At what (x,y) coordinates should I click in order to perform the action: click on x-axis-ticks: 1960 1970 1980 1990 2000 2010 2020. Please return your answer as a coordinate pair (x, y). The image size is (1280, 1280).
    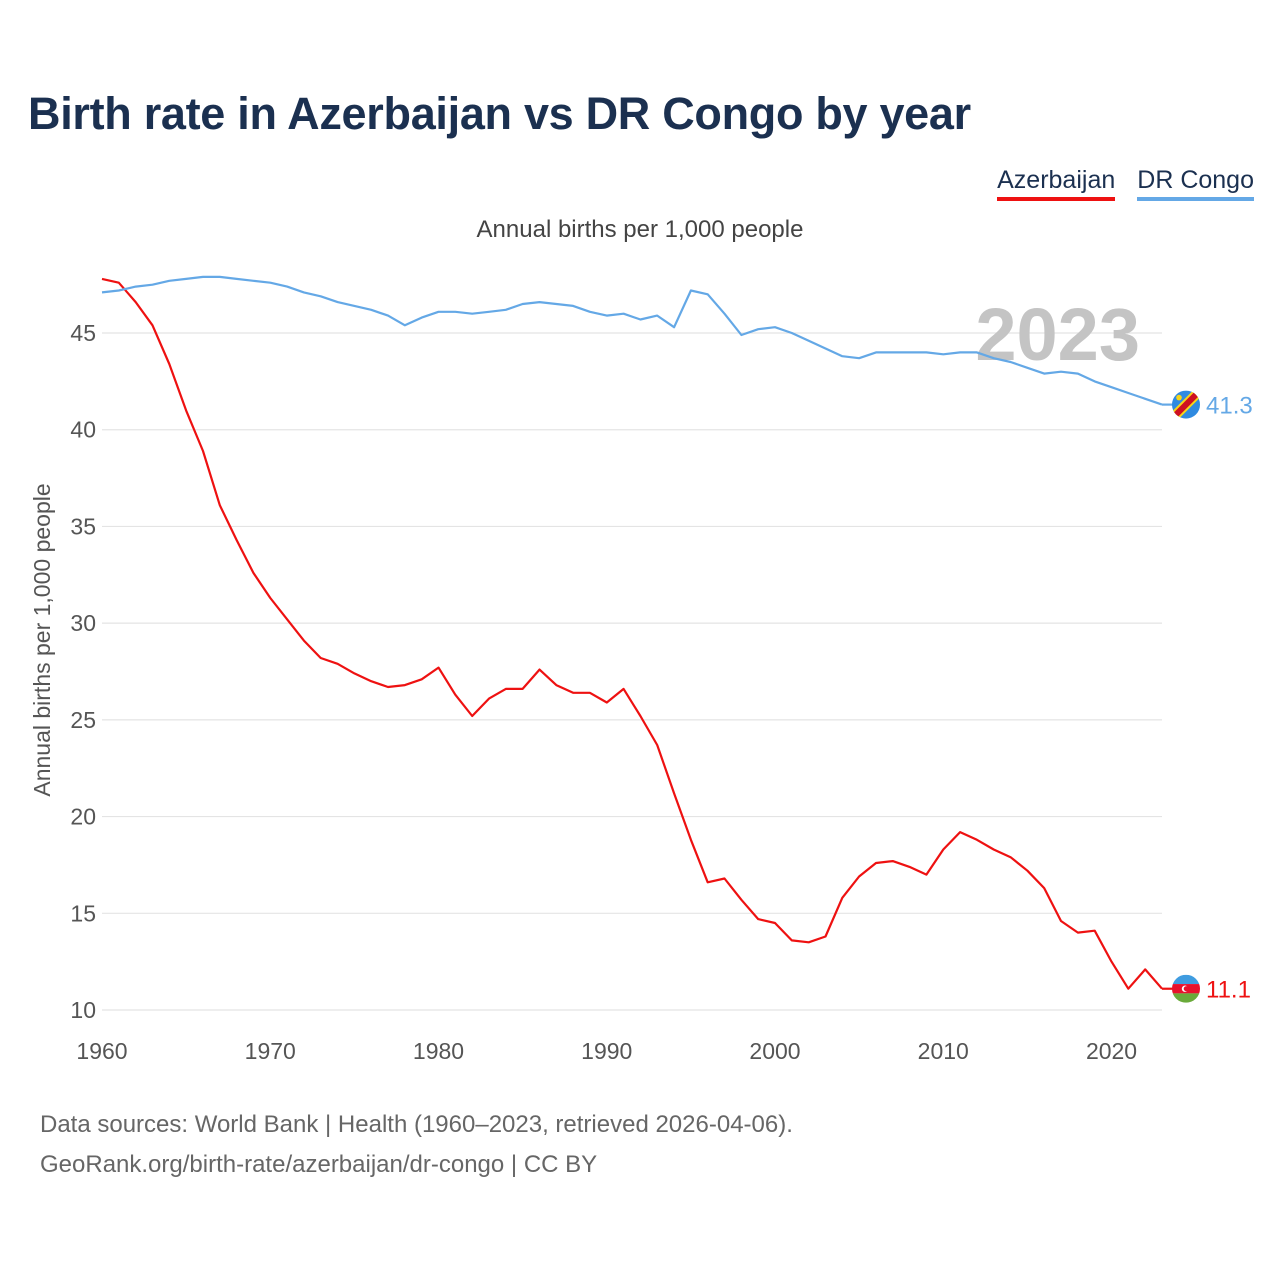
    Looking at the image, I should click on (606, 1051).